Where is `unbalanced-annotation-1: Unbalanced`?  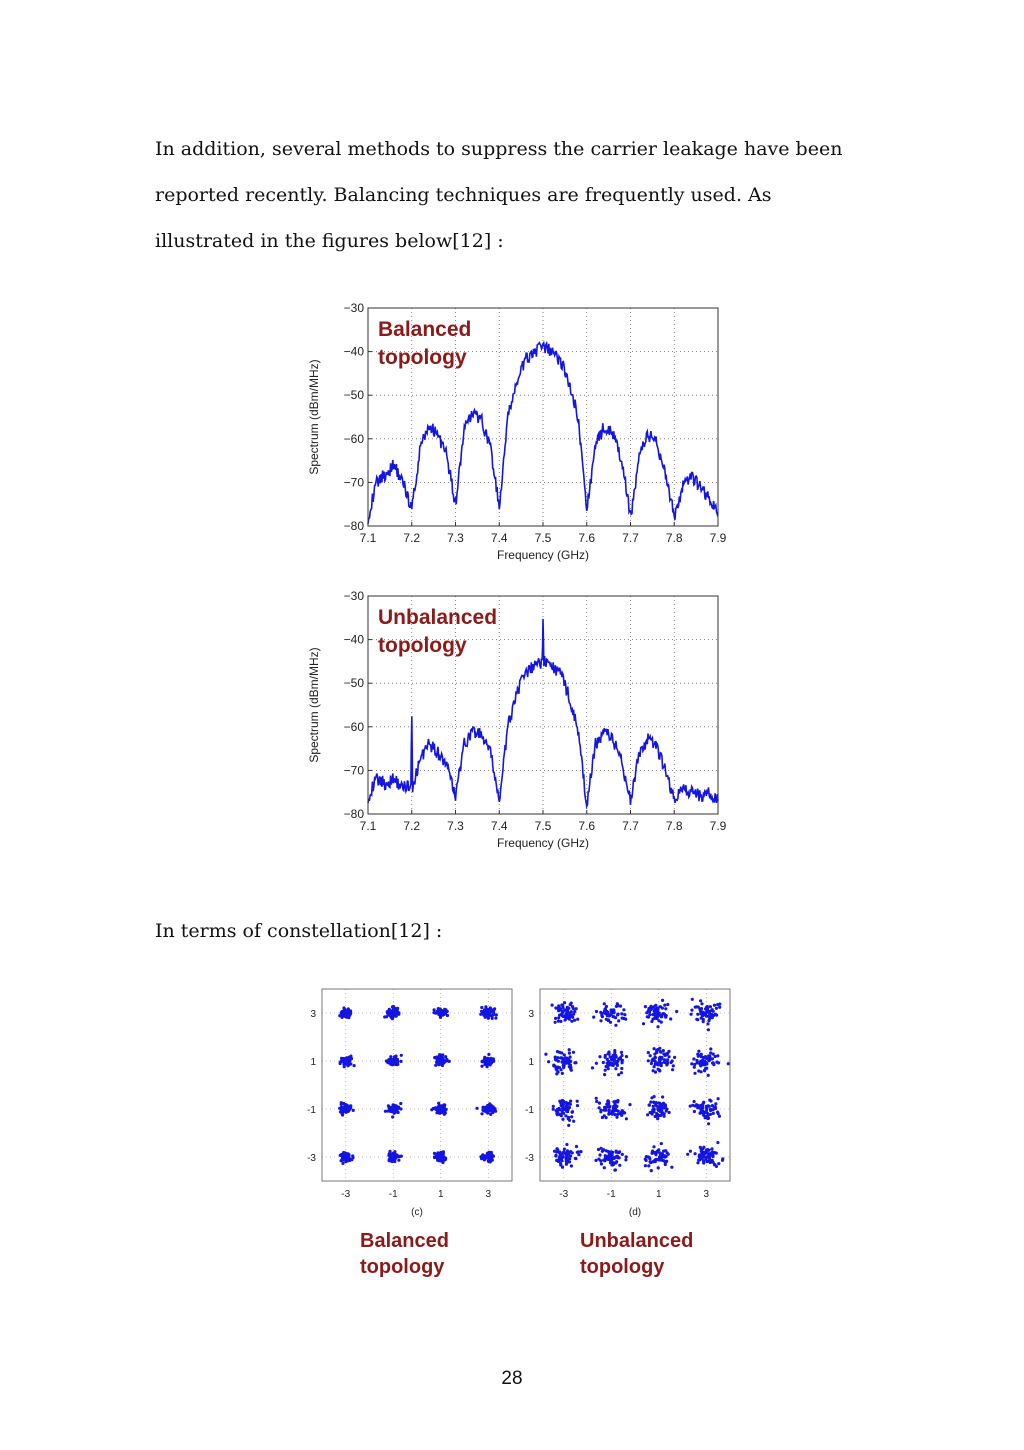
unbalanced-annotation-1: Unbalanced is located at coordinates (437, 617).